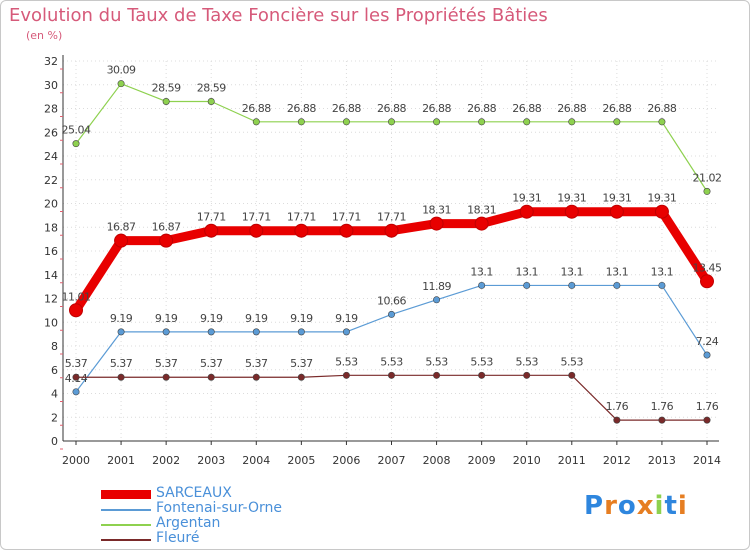 The height and width of the screenshot is (550, 750). Describe the element at coordinates (54, 441) in the screenshot. I see `y-tick-label: 0` at that location.